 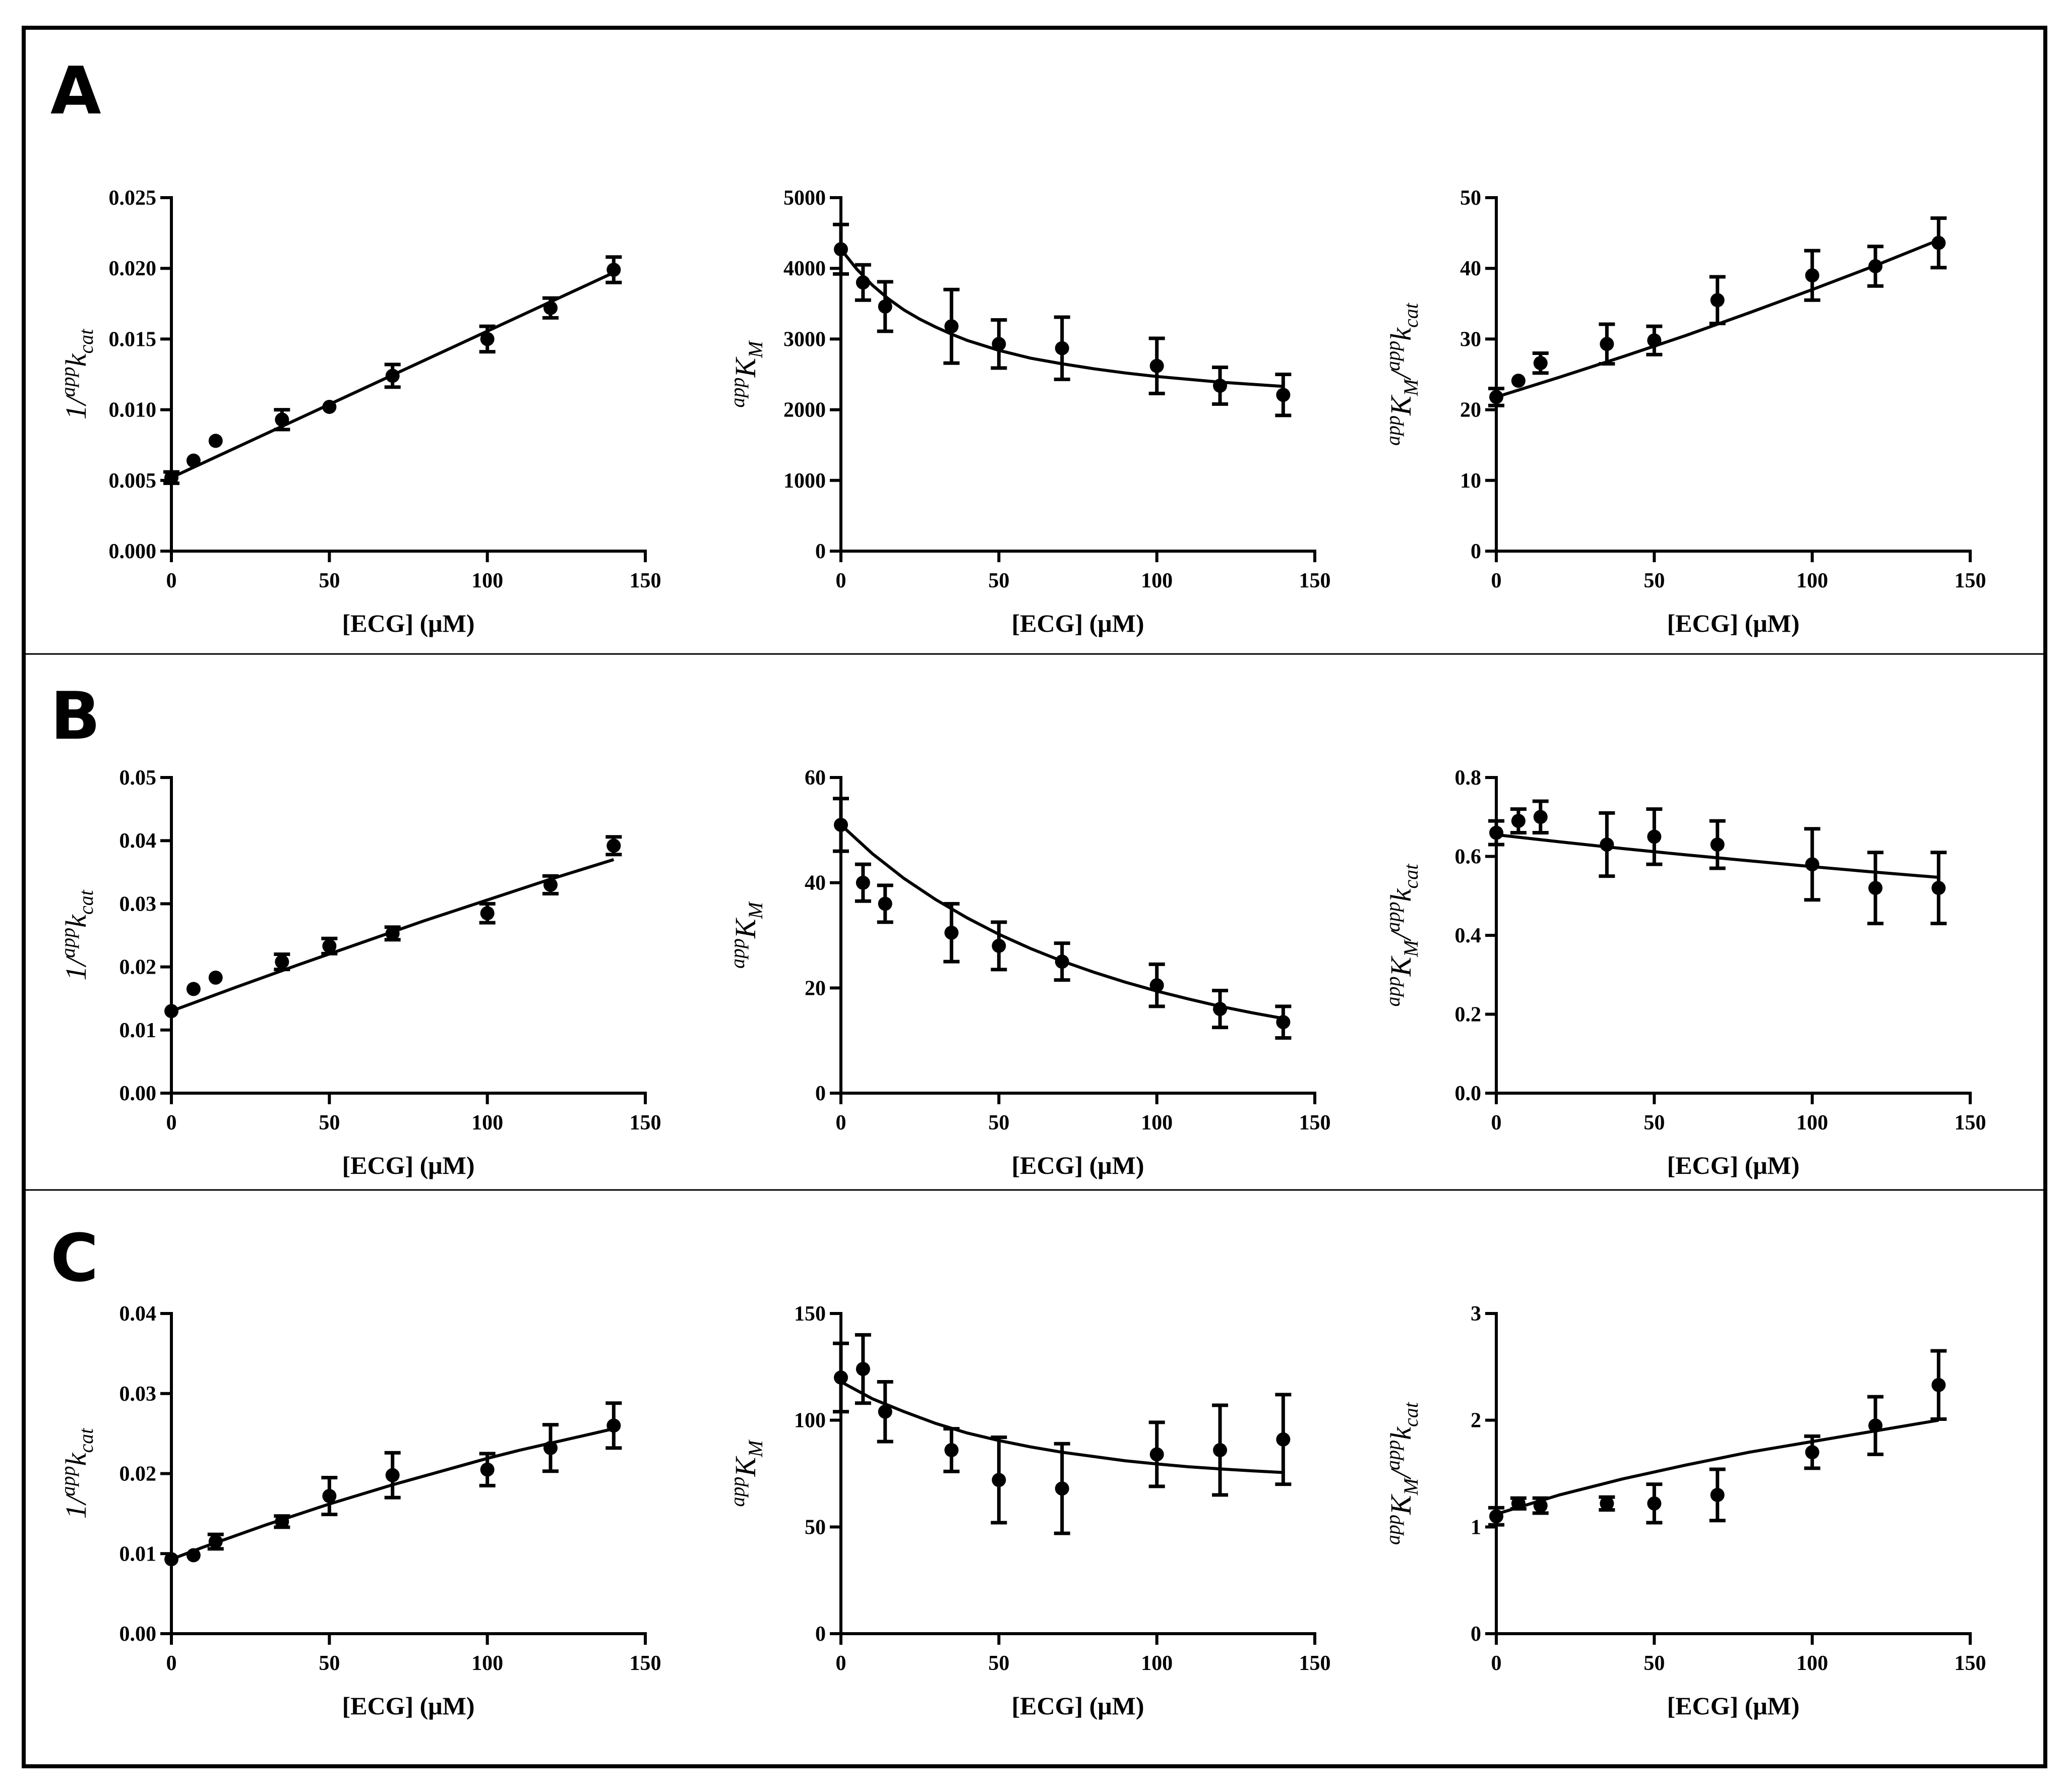 What do you see at coordinates (1400, 895) in the screenshot?
I see `chart-b3-y-label-main2: k` at bounding box center [1400, 895].